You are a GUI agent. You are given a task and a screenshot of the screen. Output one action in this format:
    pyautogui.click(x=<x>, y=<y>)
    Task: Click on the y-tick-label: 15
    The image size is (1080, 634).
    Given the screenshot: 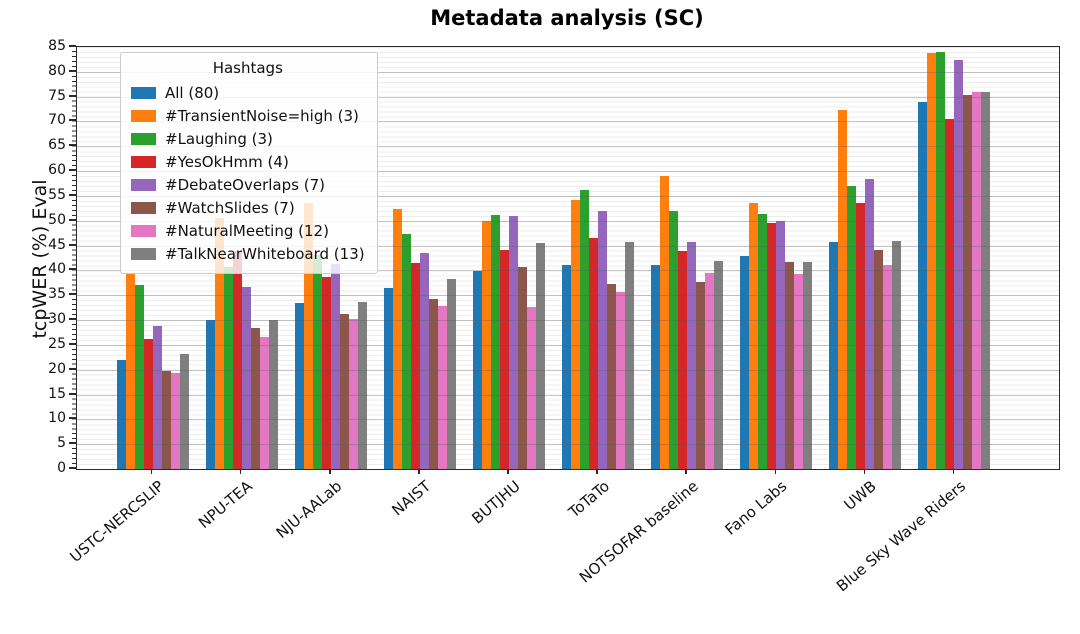 What is the action you would take?
    pyautogui.click(x=57, y=393)
    